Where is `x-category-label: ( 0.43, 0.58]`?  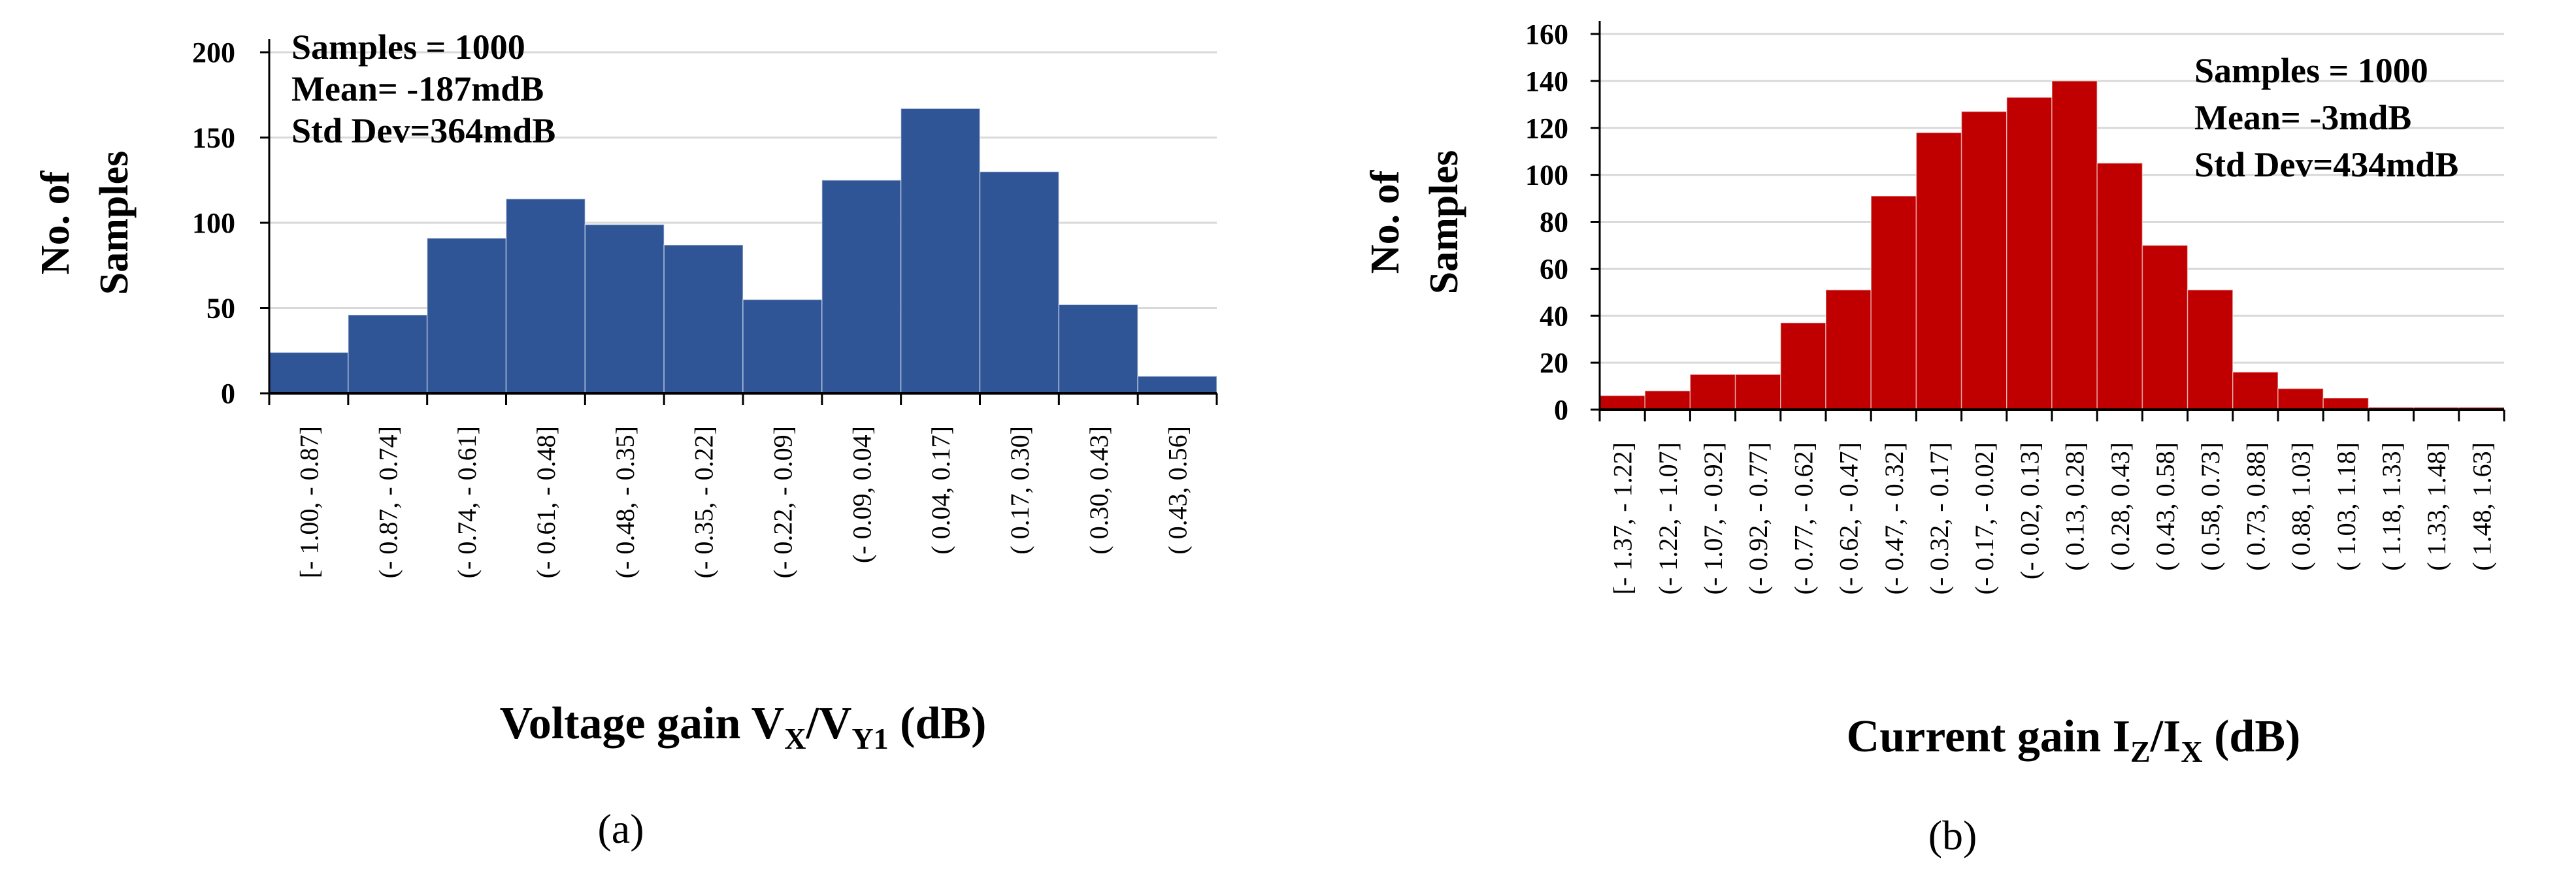 x-category-label: ( 0.43, 0.58] is located at coordinates (2165, 506).